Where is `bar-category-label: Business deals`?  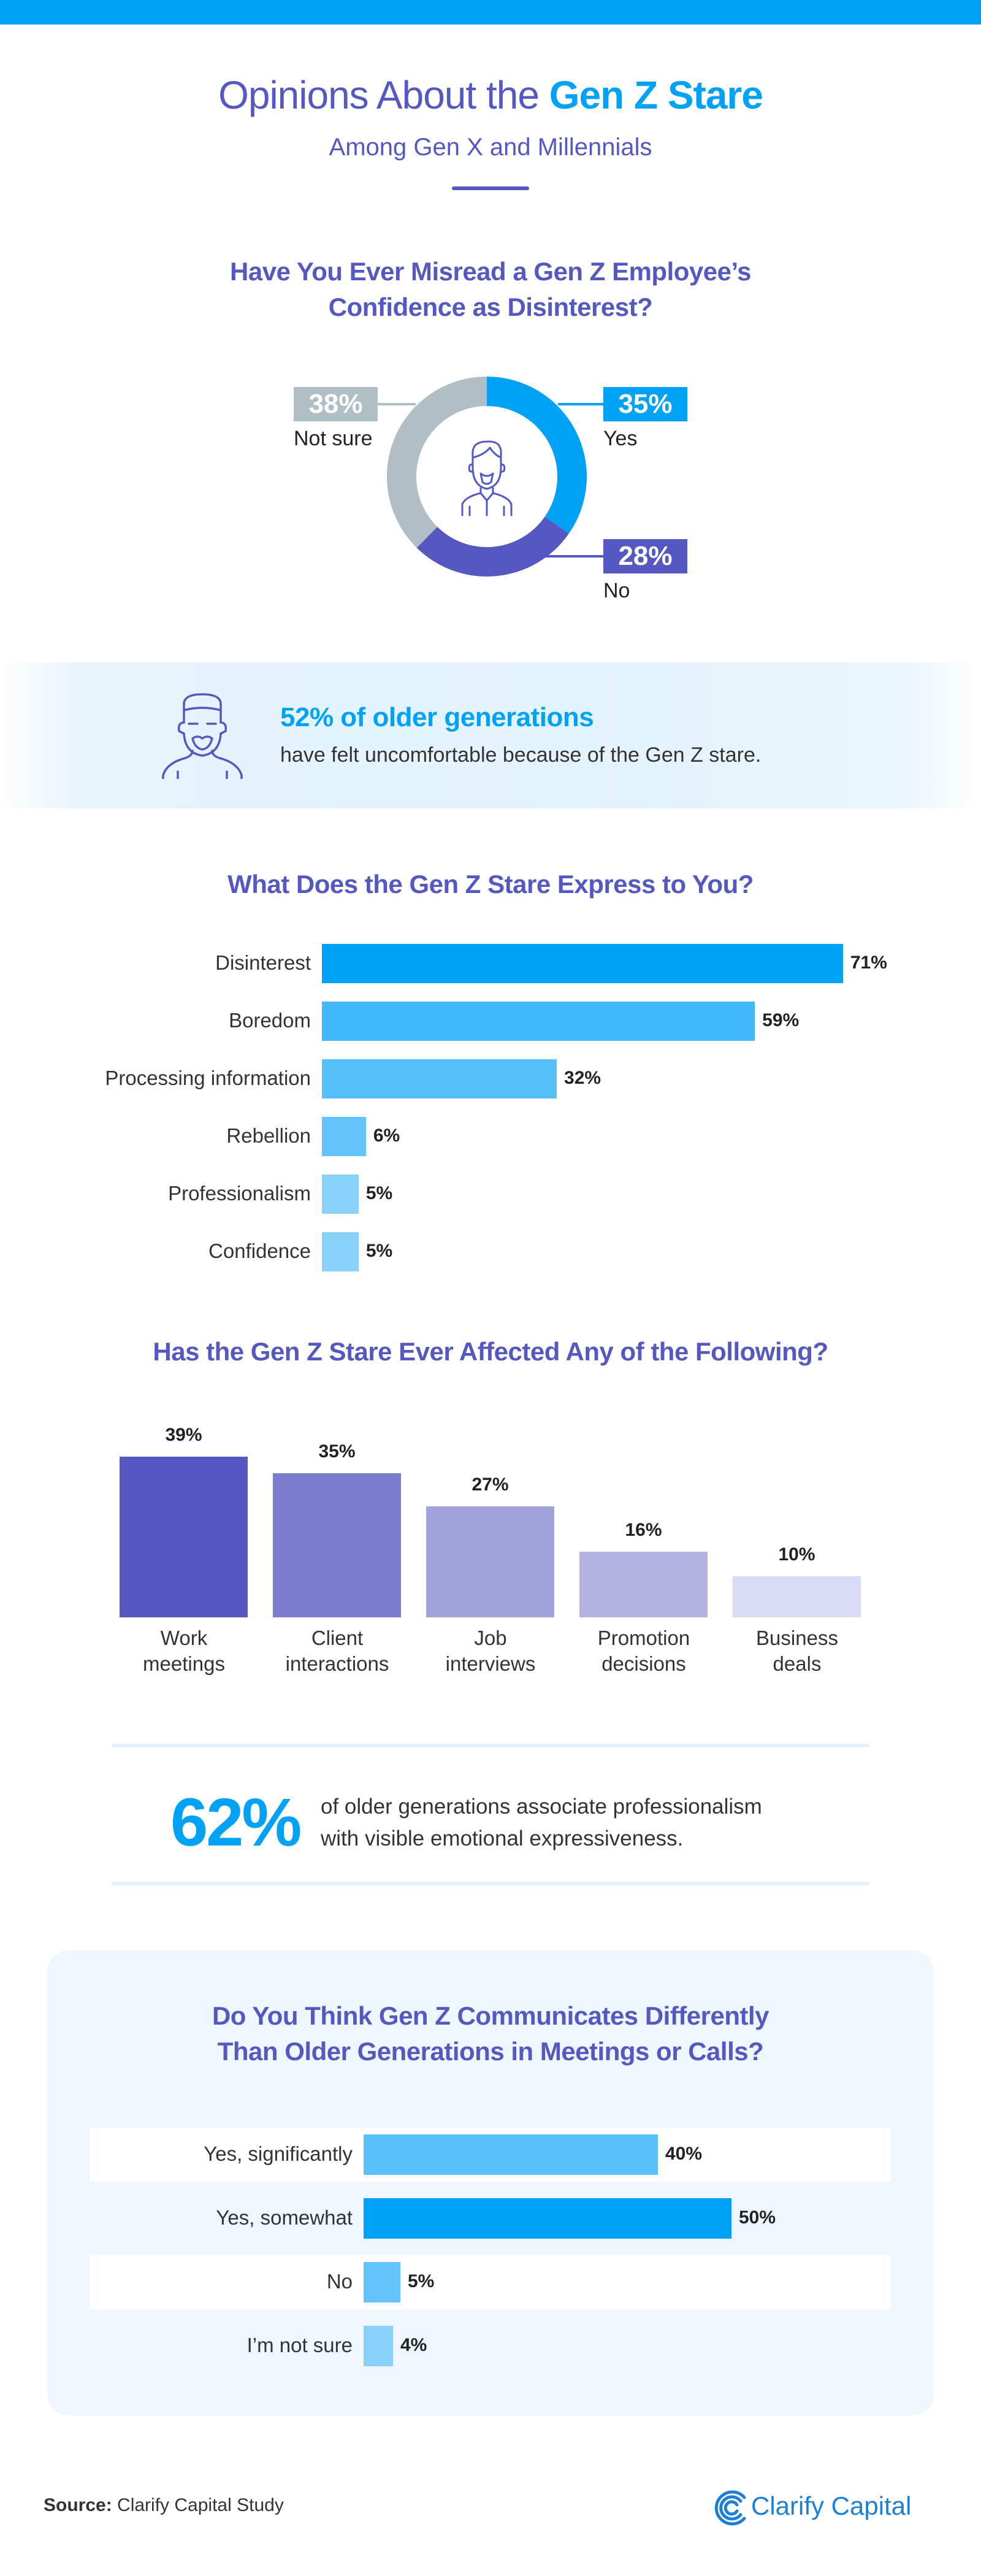
bar-category-label: Business deals is located at coordinates (797, 1651).